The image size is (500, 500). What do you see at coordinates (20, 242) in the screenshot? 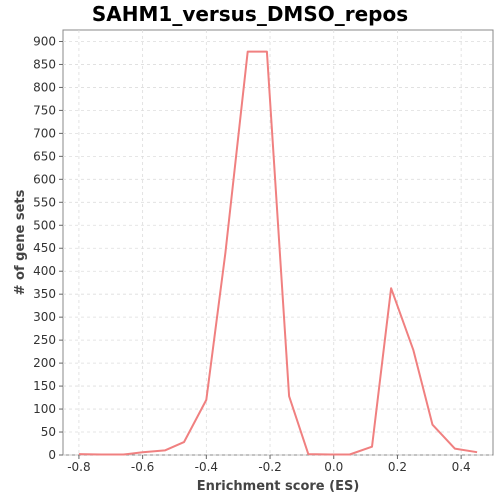
I see `y-axis-label: # of gene sets` at bounding box center [20, 242].